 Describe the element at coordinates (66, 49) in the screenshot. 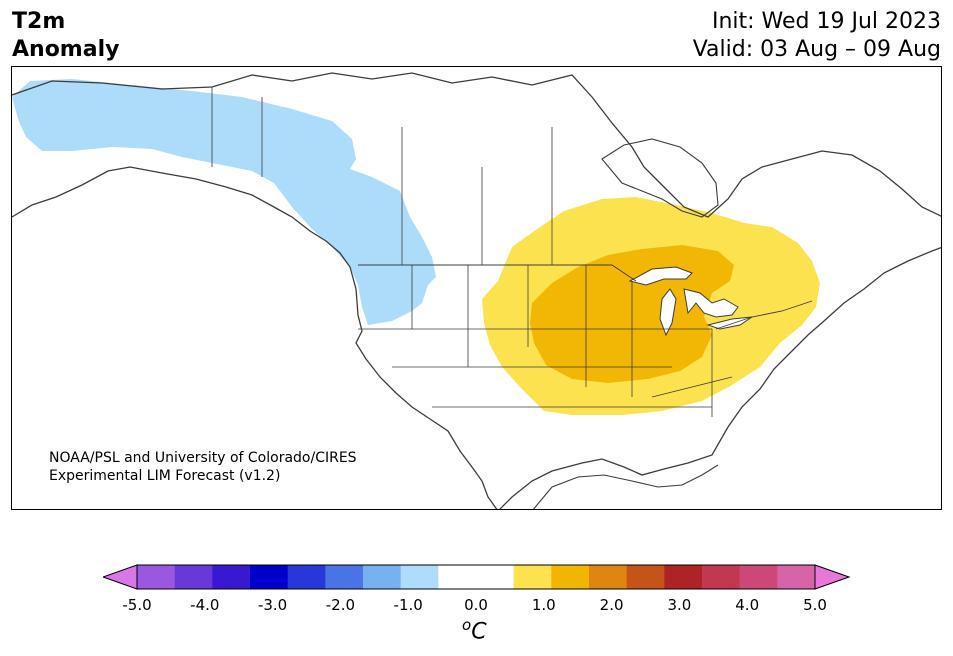

I see `title-line-2: Anomaly` at that location.